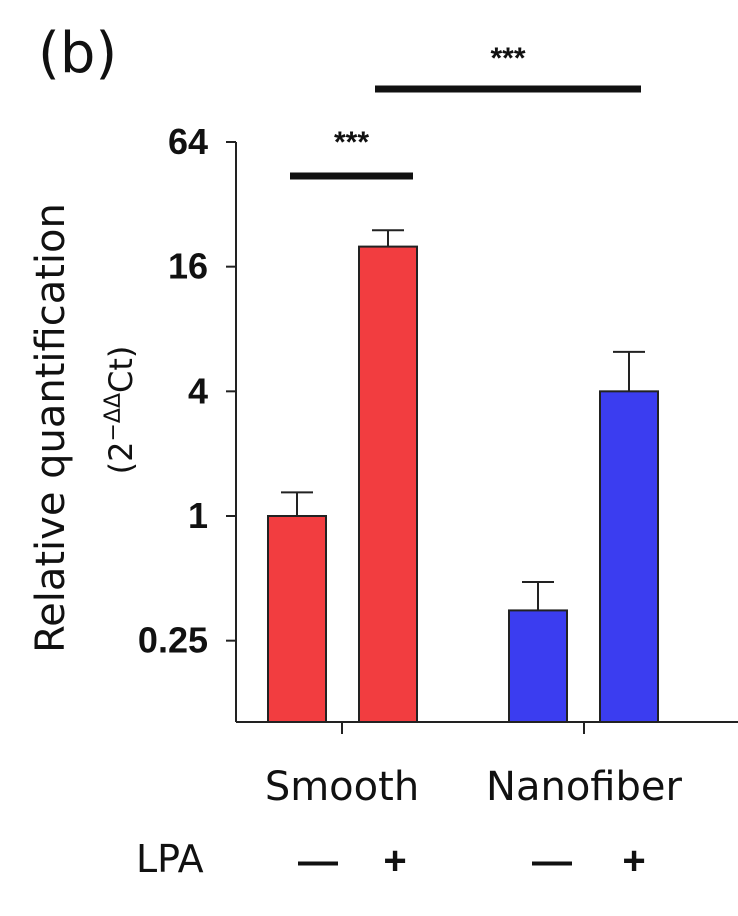 The width and height of the screenshot is (738, 916). Describe the element at coordinates (173, 640) in the screenshot. I see `y-tick-label: 0.25` at that location.